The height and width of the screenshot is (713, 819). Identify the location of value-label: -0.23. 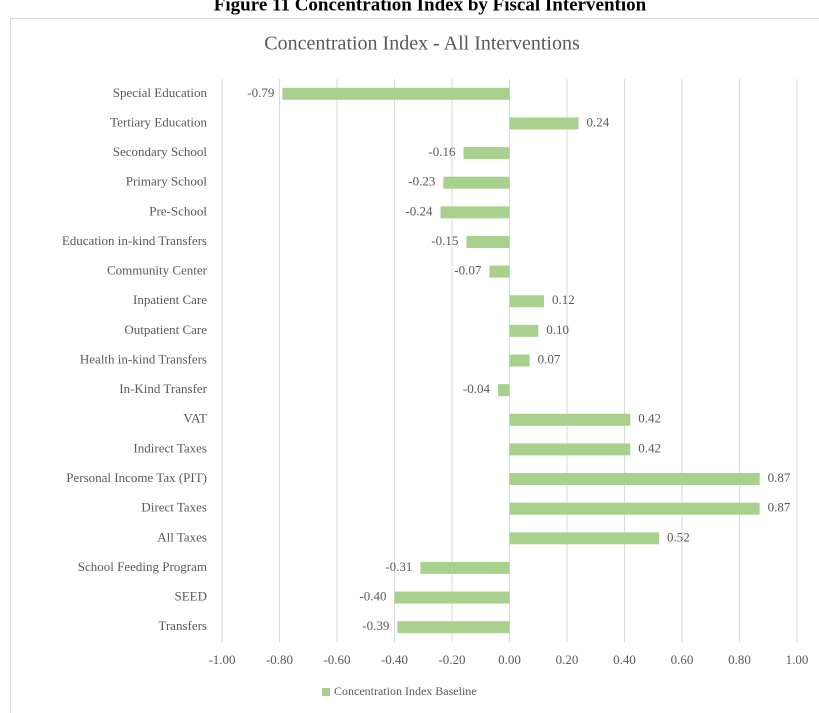
(421, 181).